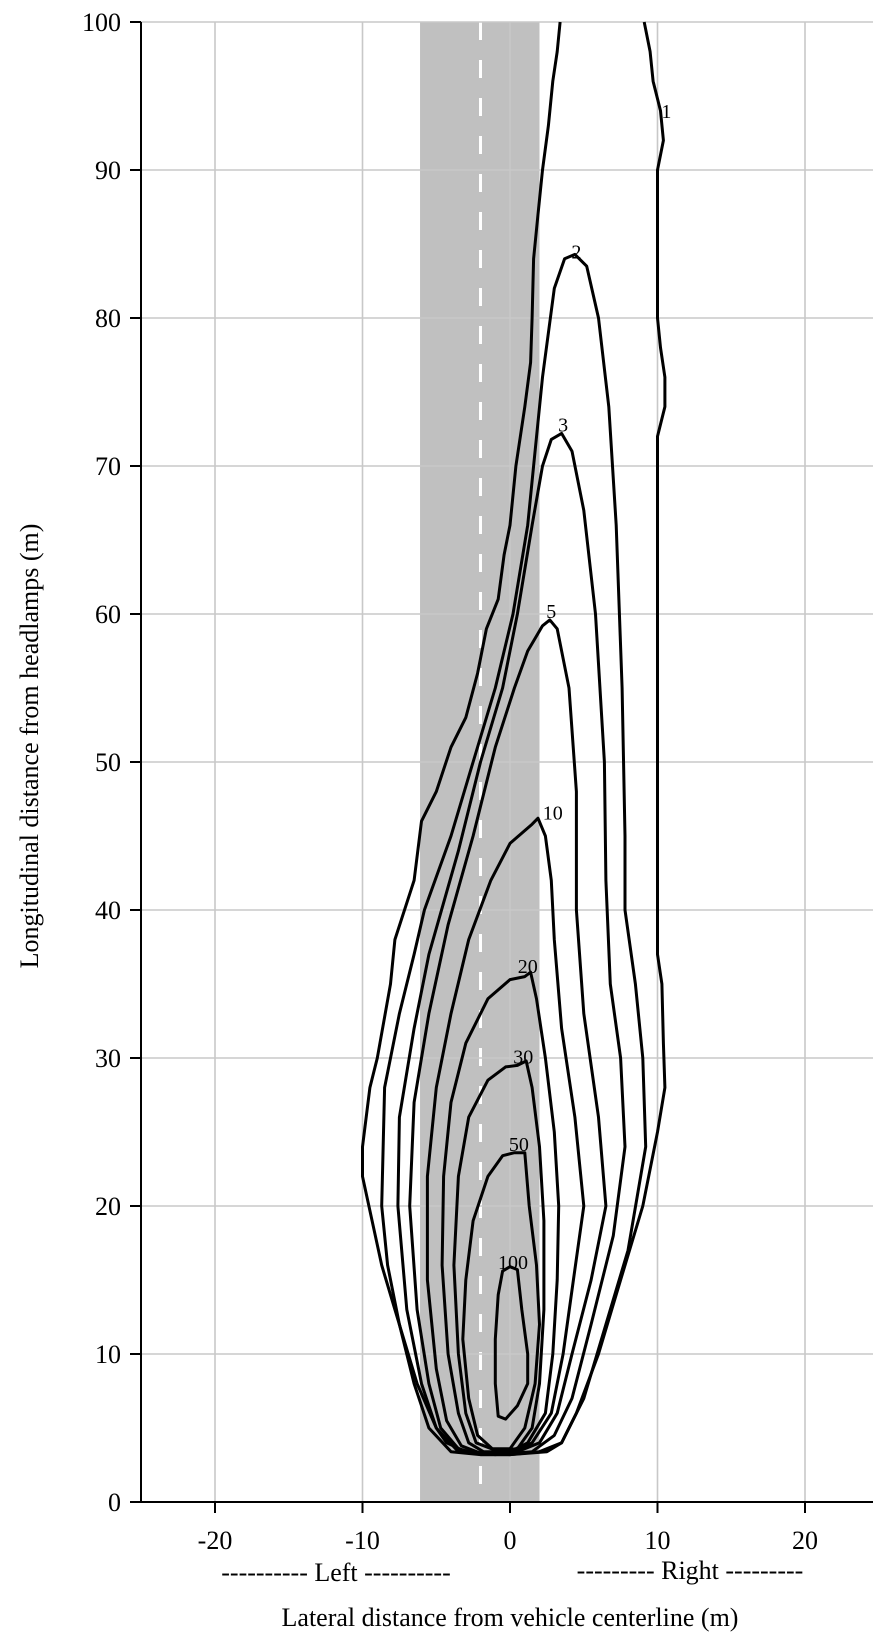 This screenshot has height=1634, width=873. Describe the element at coordinates (576, 252) in the screenshot. I see `contour-label-2: 2` at that location.